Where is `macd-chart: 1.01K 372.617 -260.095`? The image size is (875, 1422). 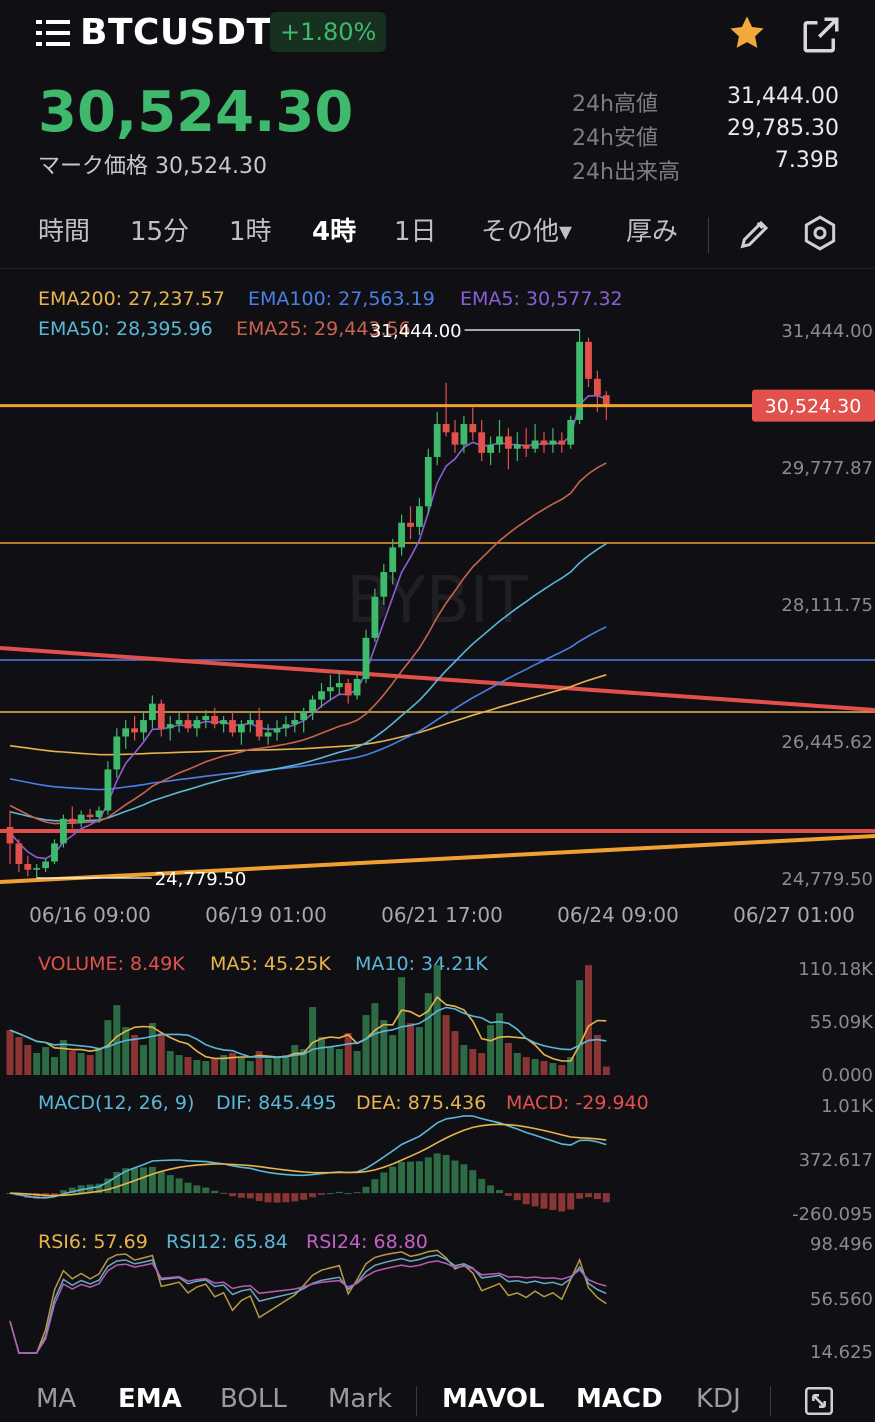 macd-chart: 1.01K 372.617 -260.095 is located at coordinates (437, 1159).